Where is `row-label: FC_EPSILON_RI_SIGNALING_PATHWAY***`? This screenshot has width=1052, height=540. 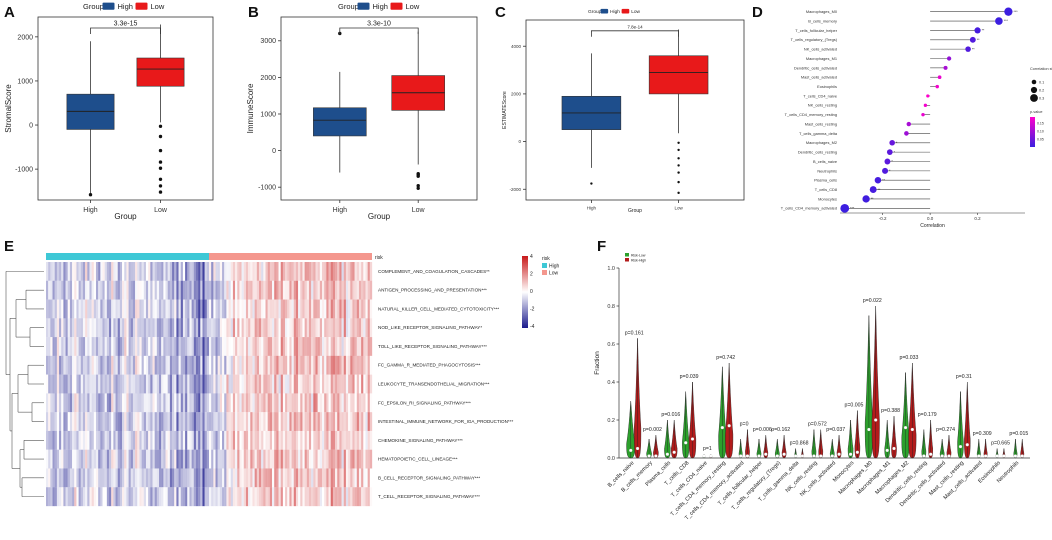
row-label: FC_EPSILON_RI_SIGNALING_PATHWAY*** is located at coordinates (424, 402).